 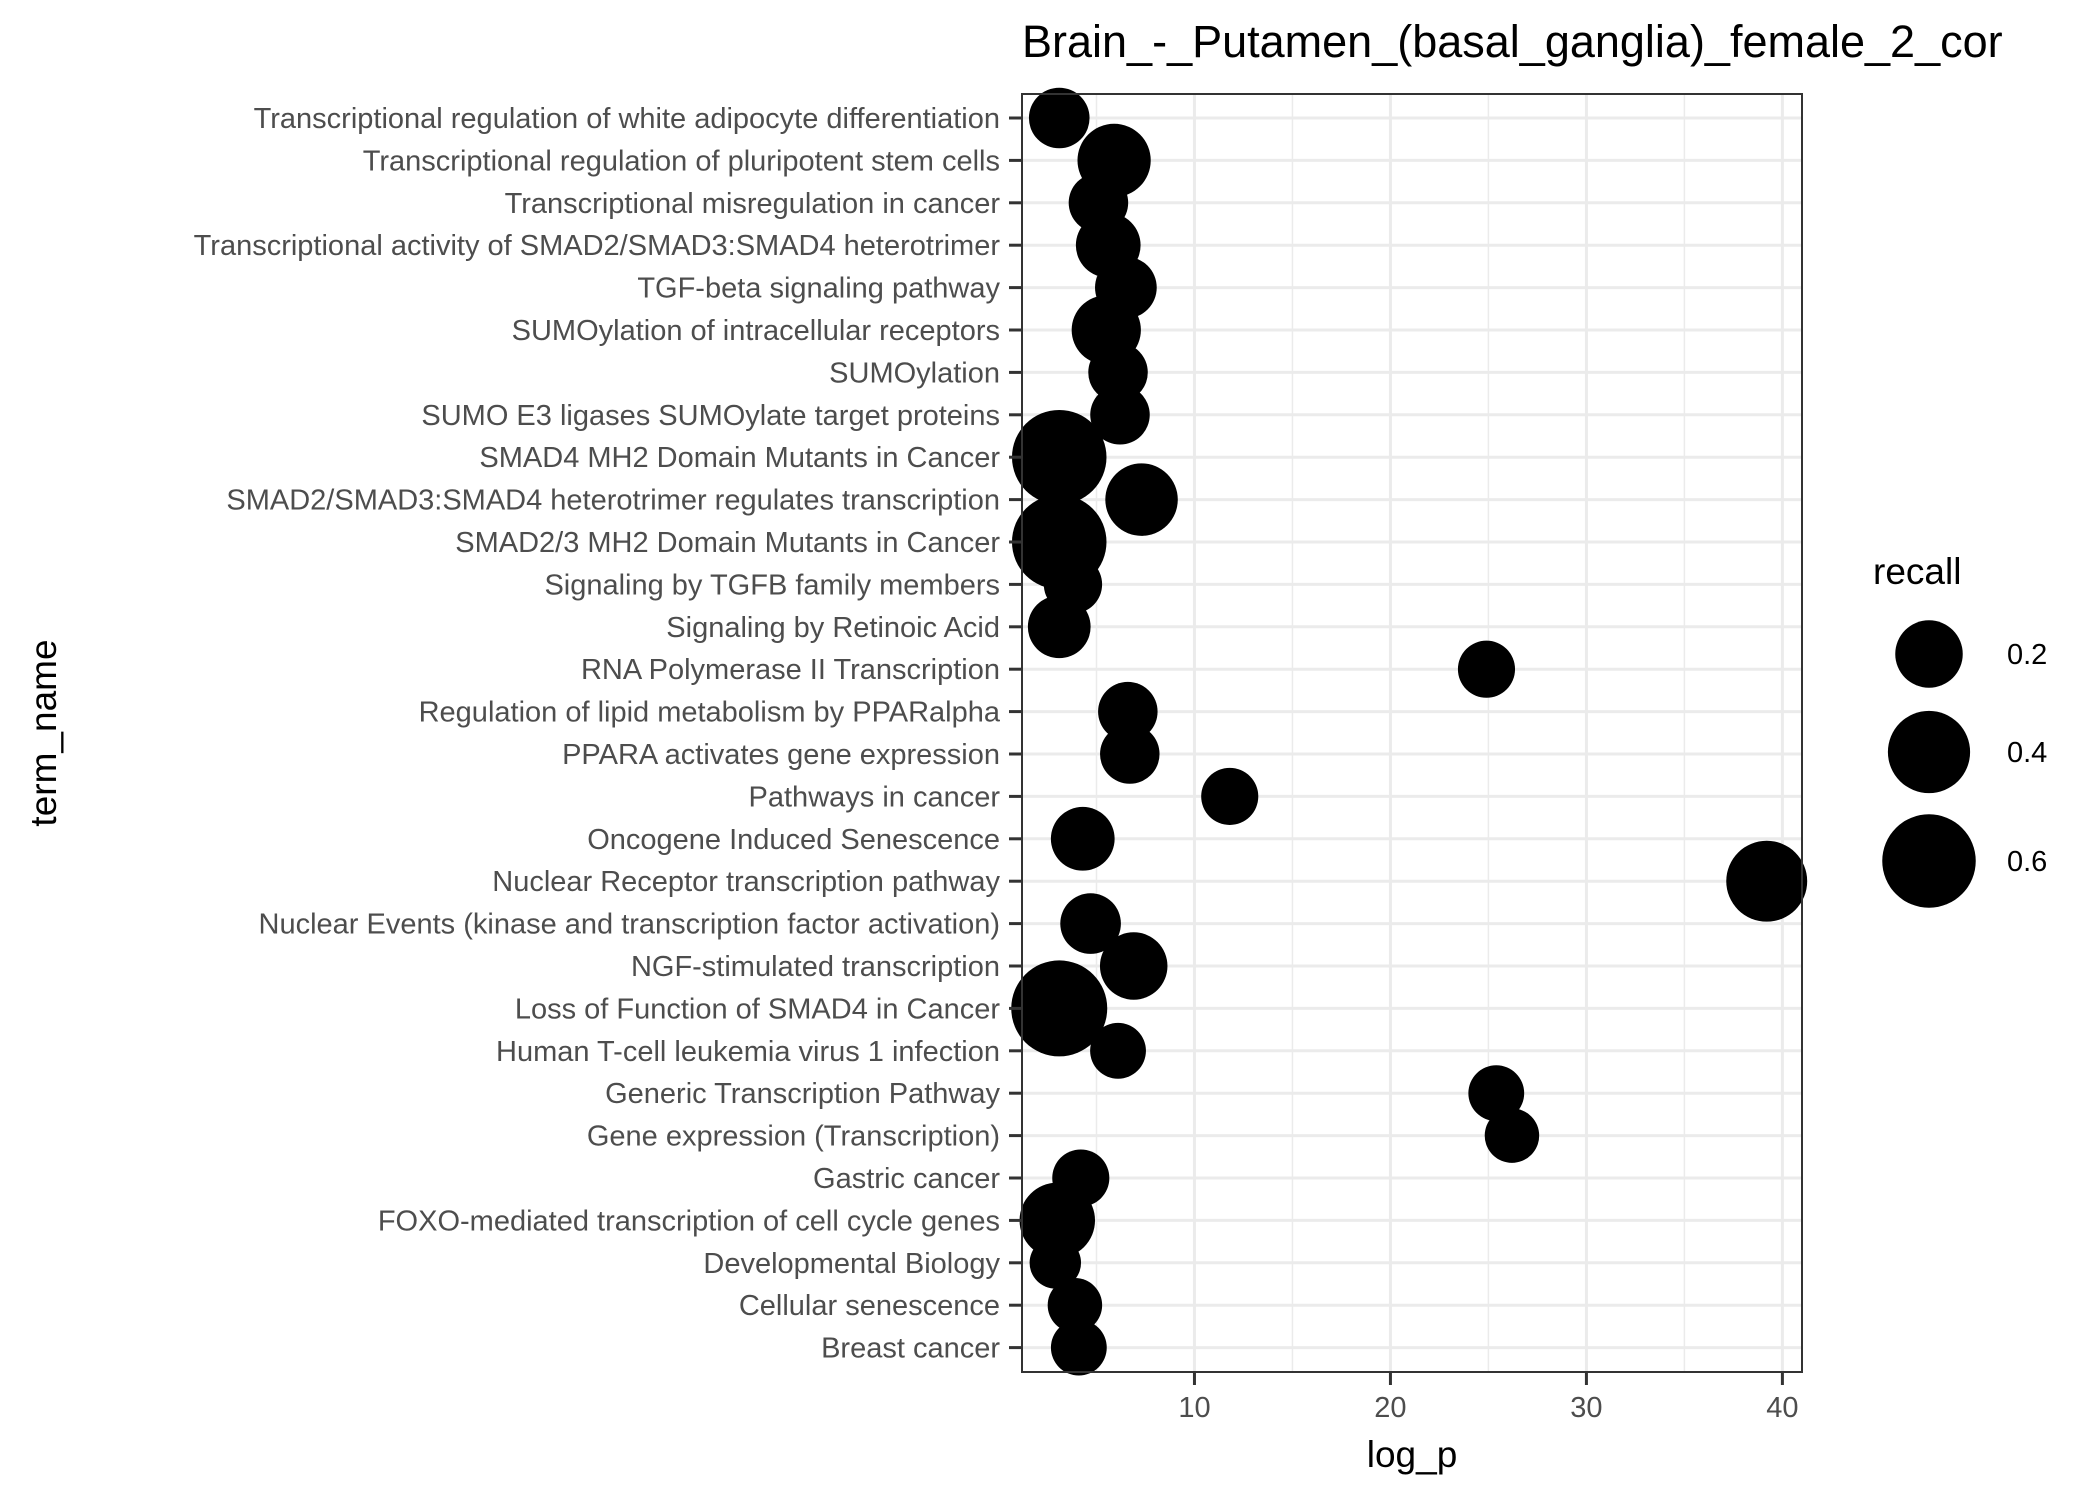 What do you see at coordinates (739, 458) in the screenshot?
I see `y-tick-label: SMAD4 MH2 Domain Mutants in Cancer` at bounding box center [739, 458].